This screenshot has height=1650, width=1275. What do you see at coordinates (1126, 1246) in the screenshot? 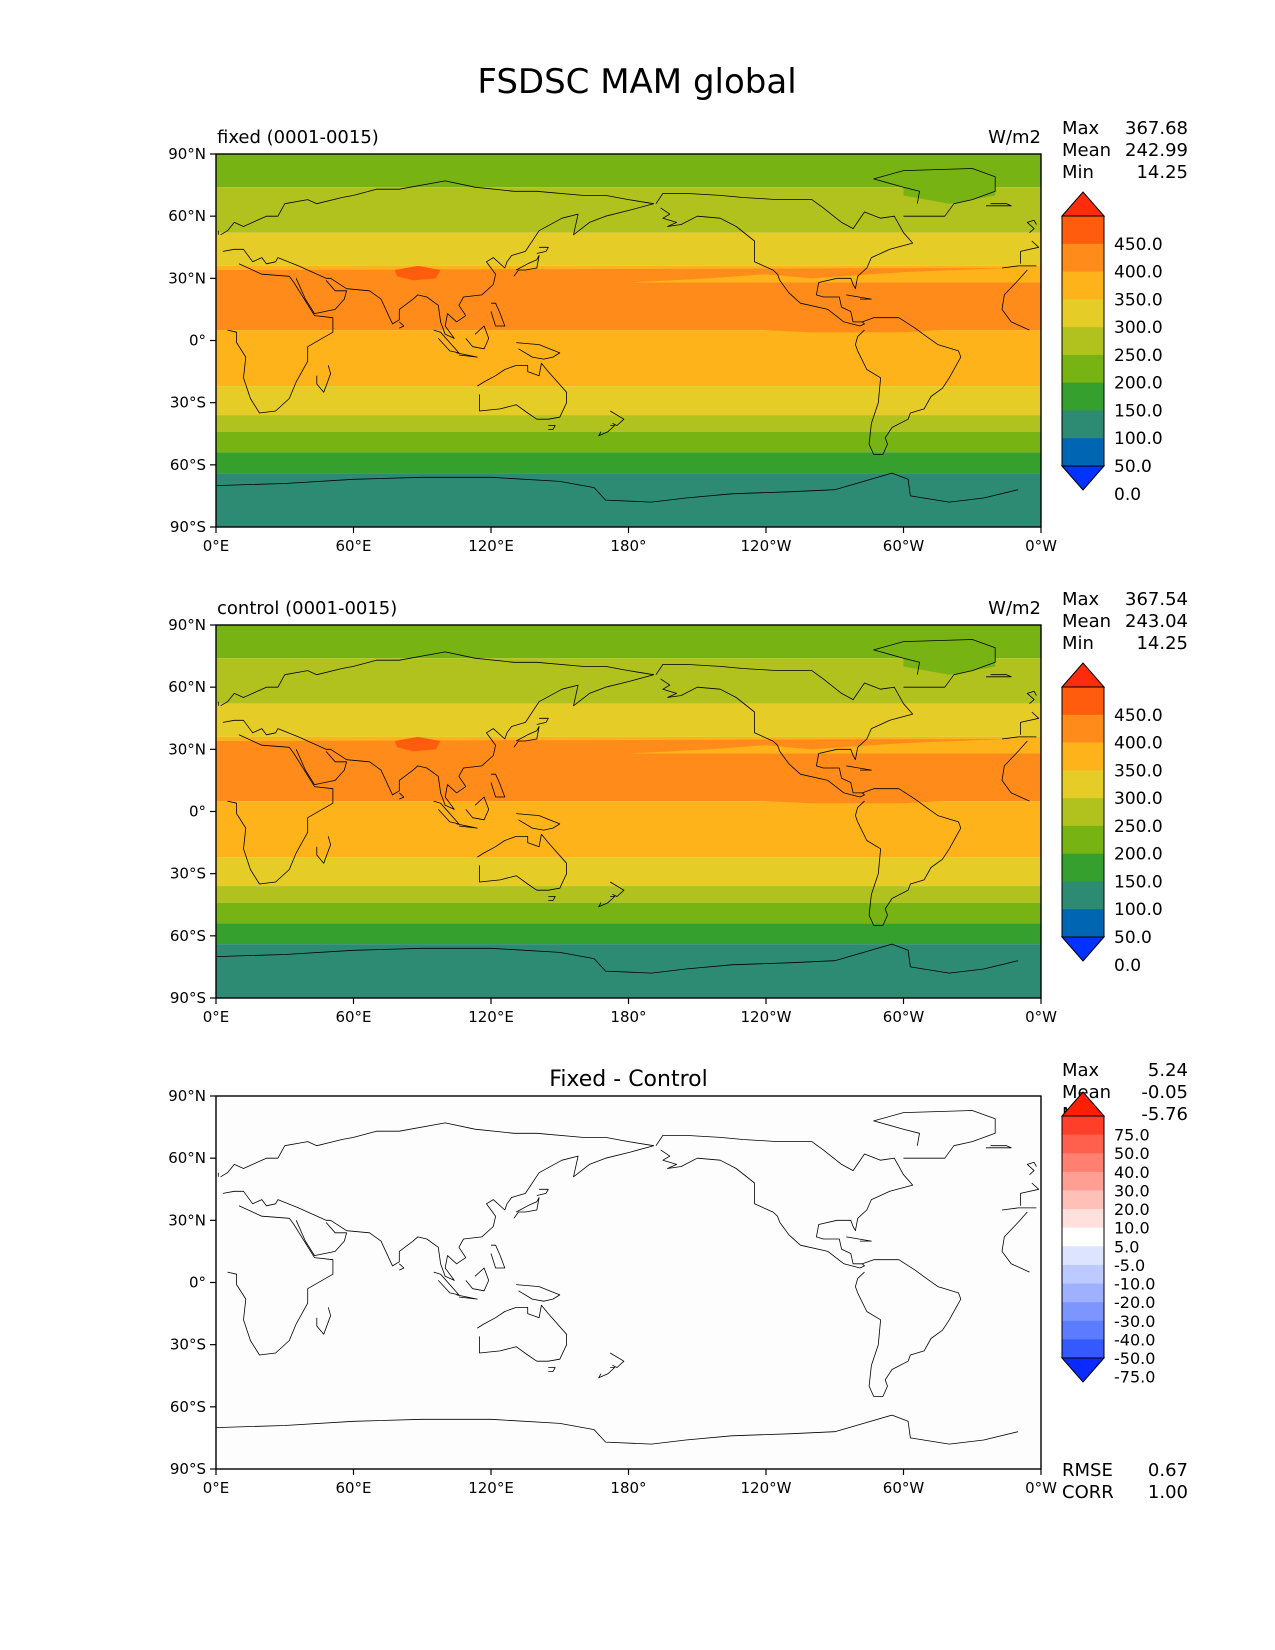
I see `colorbar-label: 5.0` at bounding box center [1126, 1246].